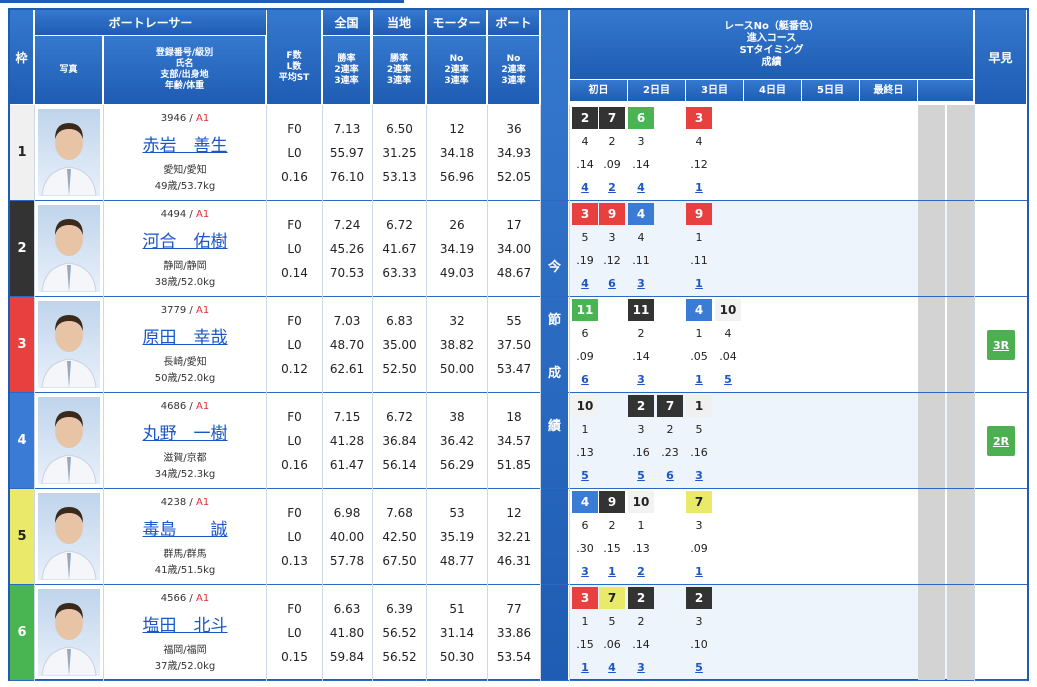  I want to click on result-race-no: 1, so click(699, 406).